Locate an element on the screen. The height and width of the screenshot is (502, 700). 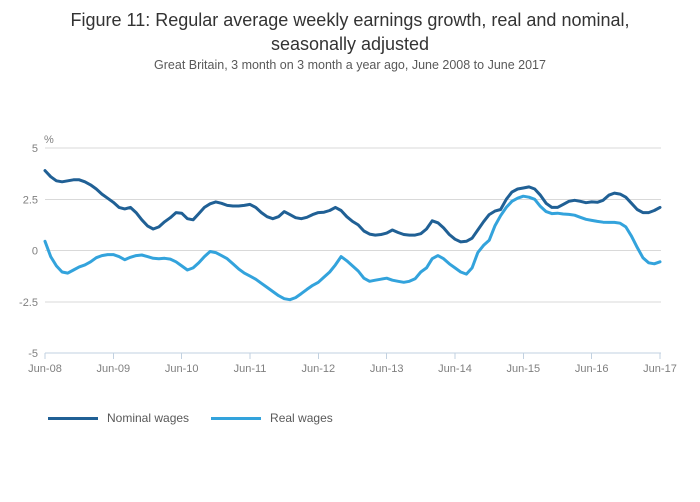
chart-legend: Nominal wages Real wages is located at coordinates (190, 418).